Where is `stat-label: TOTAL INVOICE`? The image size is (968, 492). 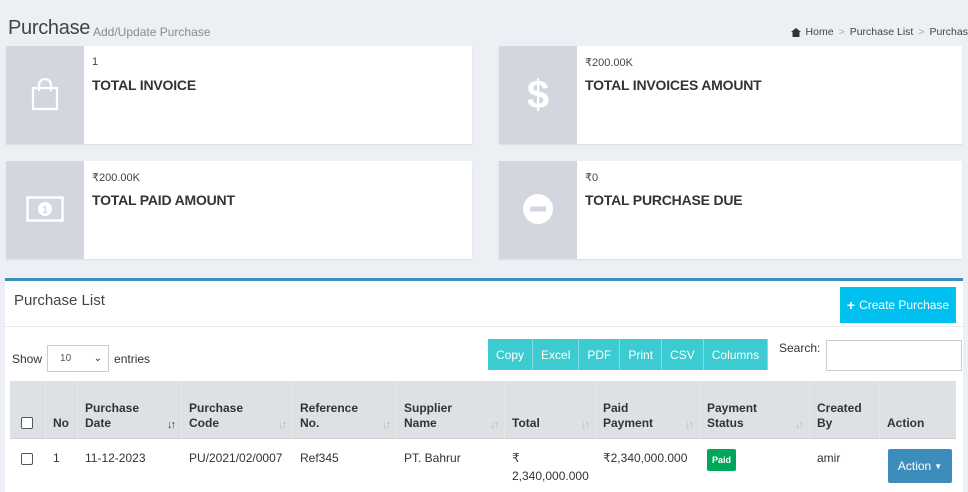
stat-label: TOTAL INVOICE is located at coordinates (144, 85).